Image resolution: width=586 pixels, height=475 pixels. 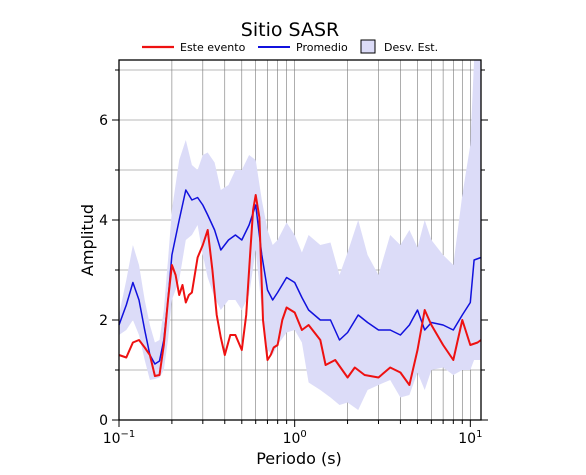 What do you see at coordinates (290, 30) in the screenshot?
I see `chart-title: Sitio SASR` at bounding box center [290, 30].